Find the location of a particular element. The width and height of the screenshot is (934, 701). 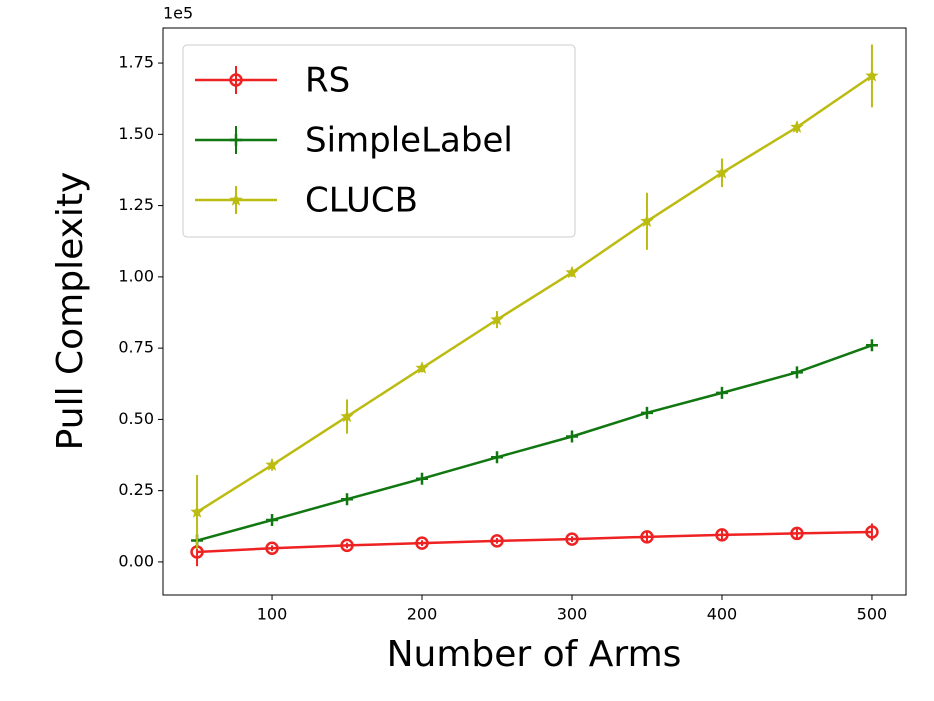

x-tick-label: 400 is located at coordinates (722, 614).